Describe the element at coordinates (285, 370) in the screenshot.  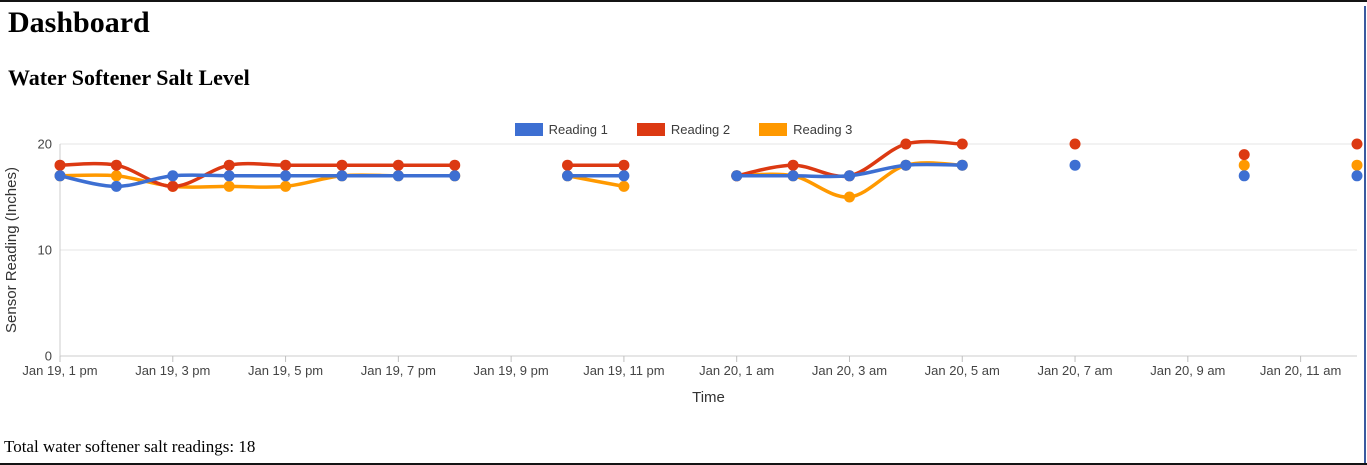
I see `x-tick-label: Jan 19, 5 pm` at that location.